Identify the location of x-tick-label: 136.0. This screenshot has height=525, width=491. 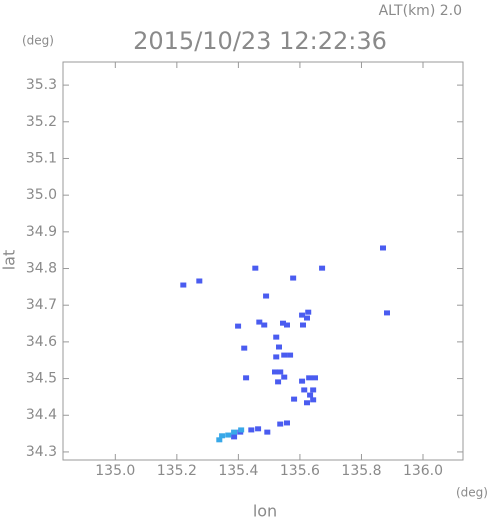
(423, 471).